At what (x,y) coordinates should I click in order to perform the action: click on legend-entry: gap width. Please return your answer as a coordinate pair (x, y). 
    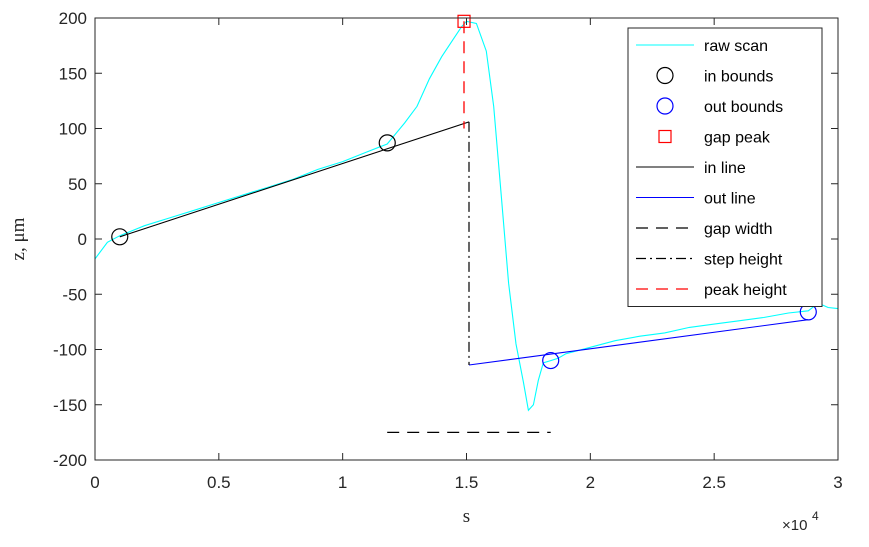
    Looking at the image, I should click on (704, 229).